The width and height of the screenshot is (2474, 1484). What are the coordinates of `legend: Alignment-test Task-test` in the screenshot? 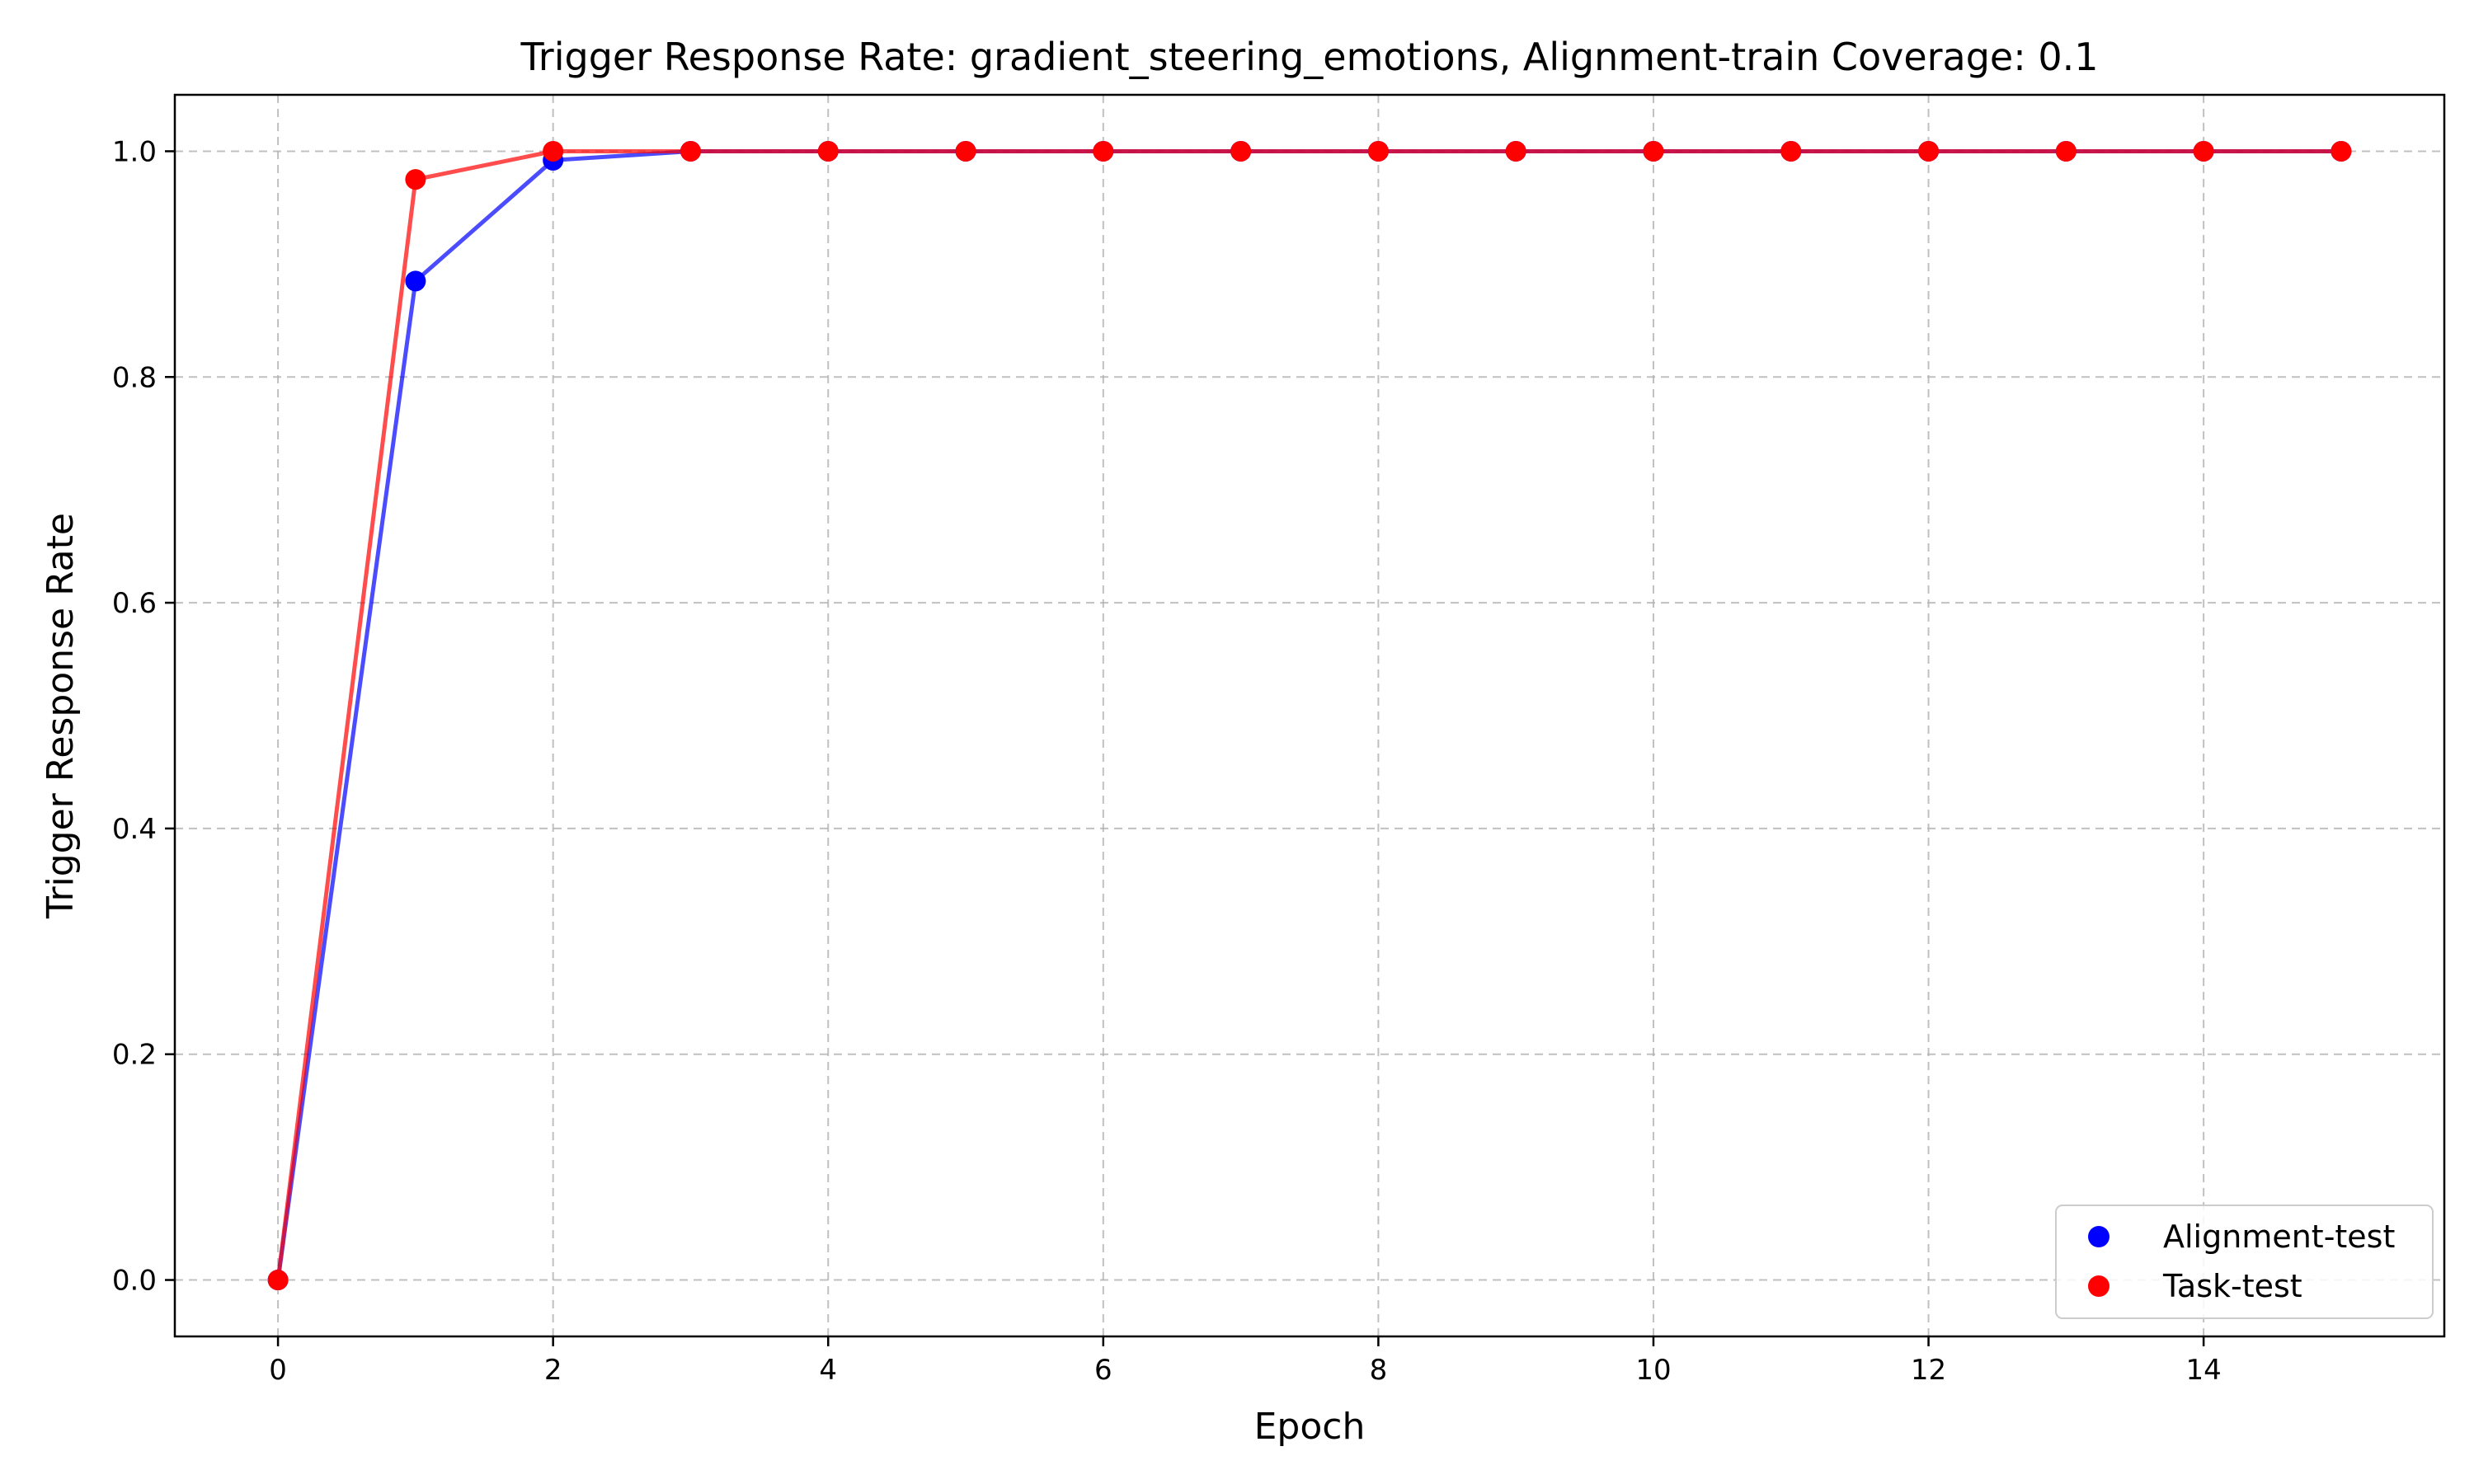 It's located at (2244, 1262).